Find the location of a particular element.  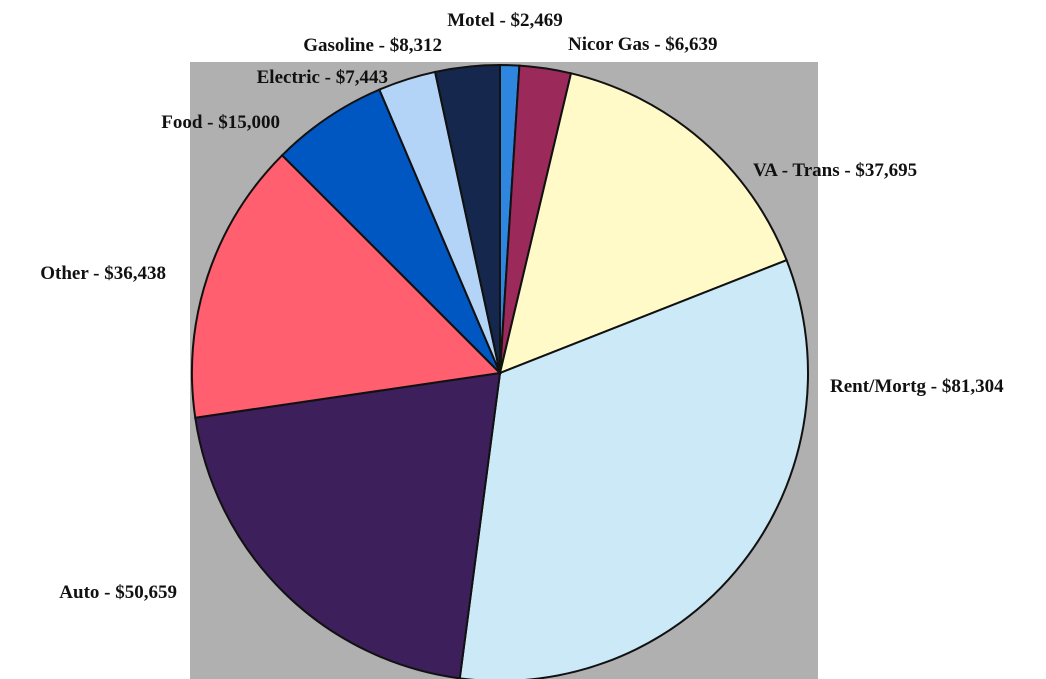

slice-label-nicor-gas: Nicor Gas - $6,639 is located at coordinates (643, 44).